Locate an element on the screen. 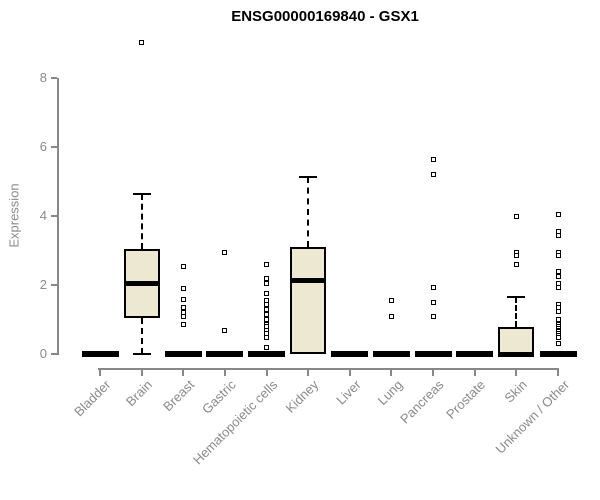  box-kidney is located at coordinates (308, 301).